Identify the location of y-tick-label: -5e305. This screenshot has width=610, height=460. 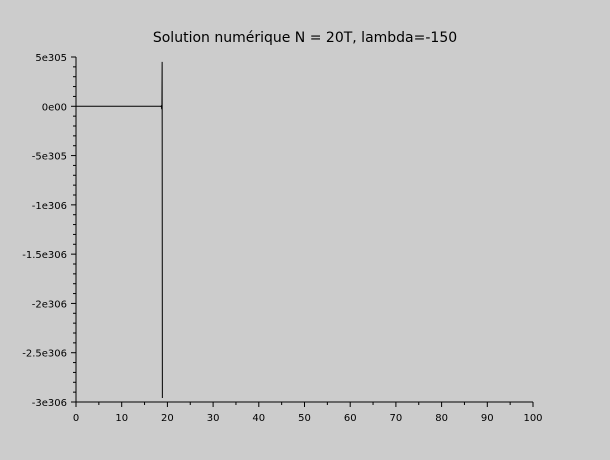
(49, 157).